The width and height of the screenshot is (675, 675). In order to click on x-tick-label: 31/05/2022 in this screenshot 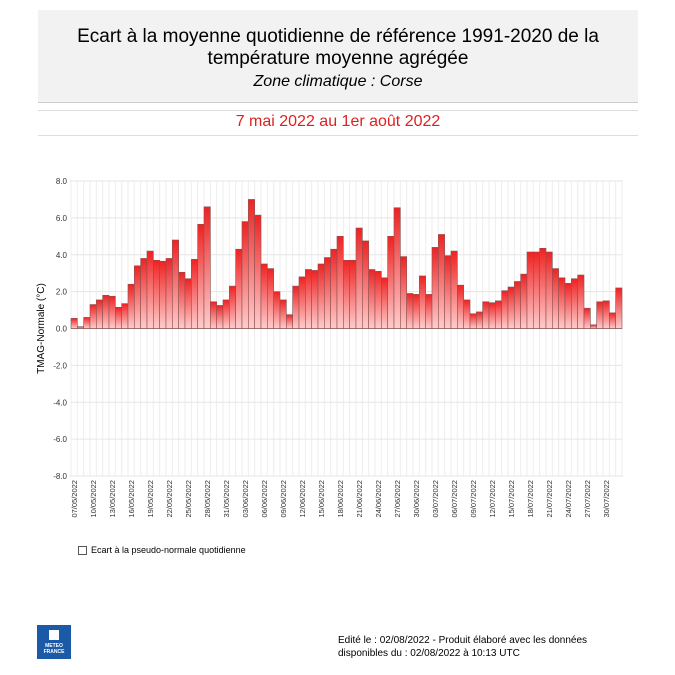, I will do `click(226, 499)`.